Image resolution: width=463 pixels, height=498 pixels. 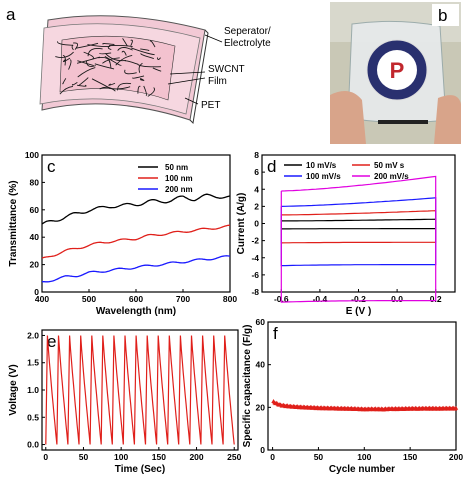 I want to click on left-hand, so click(x=348, y=117).